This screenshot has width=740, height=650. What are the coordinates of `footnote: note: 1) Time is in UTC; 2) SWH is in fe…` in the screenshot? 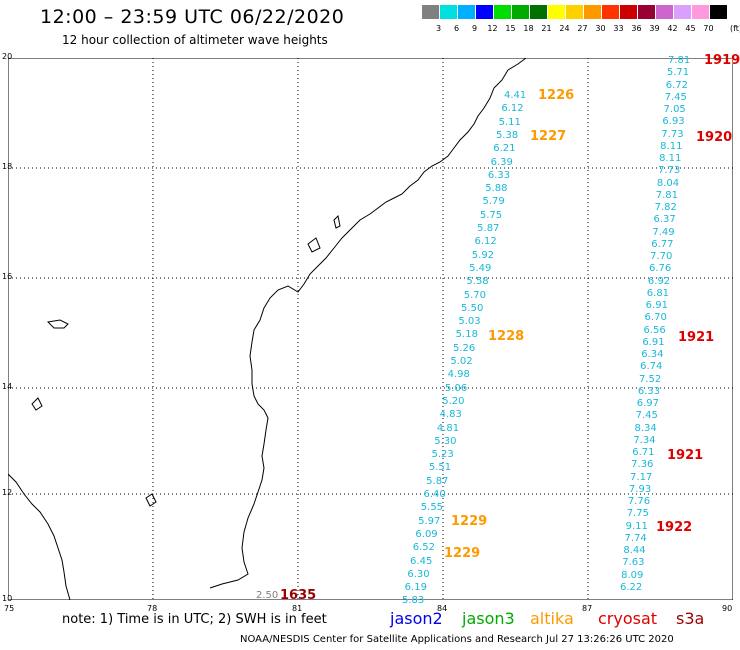 It's located at (194, 619).